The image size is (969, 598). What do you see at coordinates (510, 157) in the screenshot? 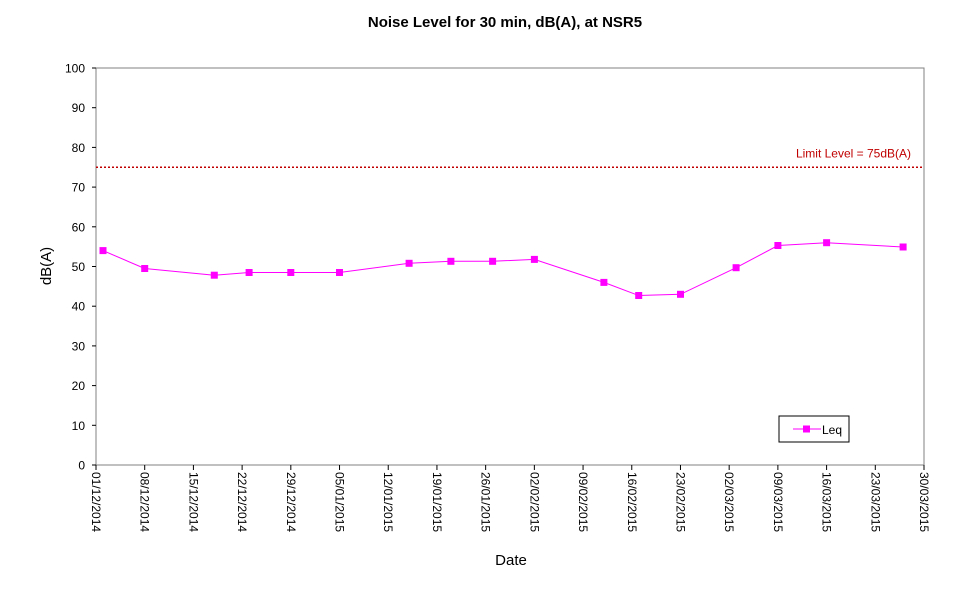
I see `limit-level-group: Limit Level = 75dB(A)` at bounding box center [510, 157].